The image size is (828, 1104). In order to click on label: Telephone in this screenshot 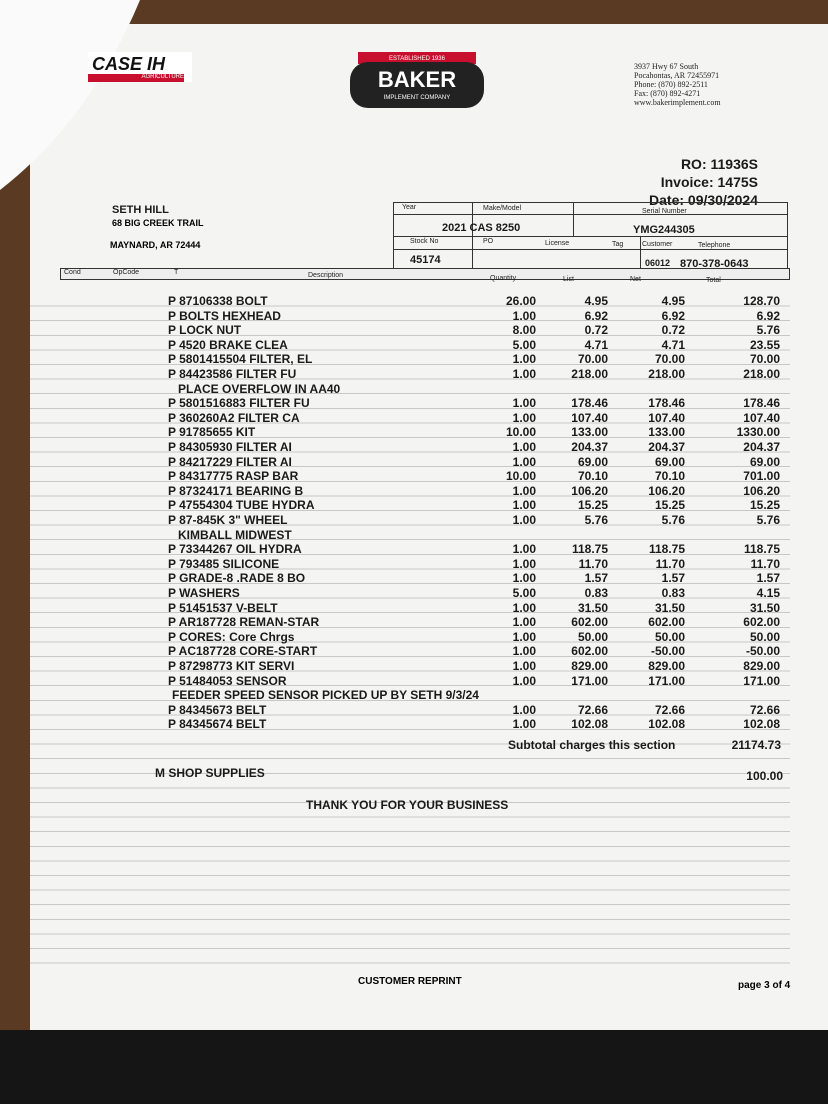, I will do `click(714, 245)`.